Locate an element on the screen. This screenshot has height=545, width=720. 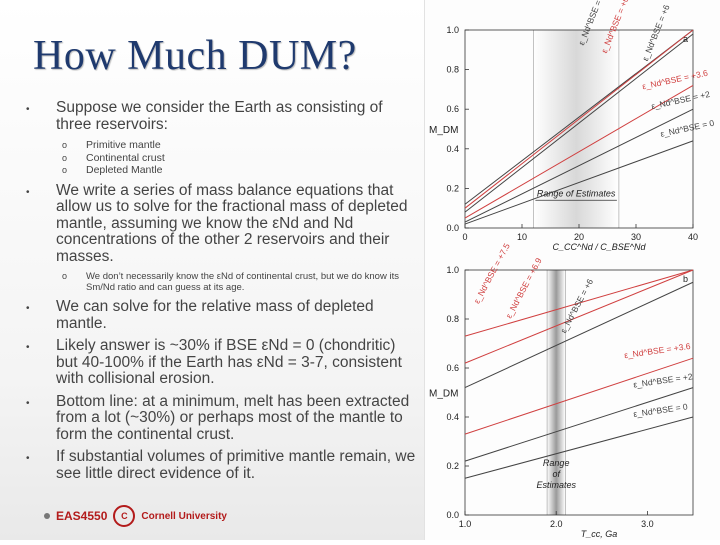
slide-title: How Much DUM? is located at coordinates (195, 56).